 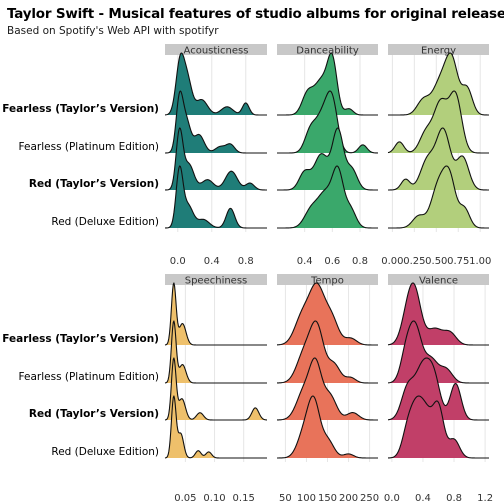 I want to click on strip-label-tempo: Tempo, so click(x=327, y=281).